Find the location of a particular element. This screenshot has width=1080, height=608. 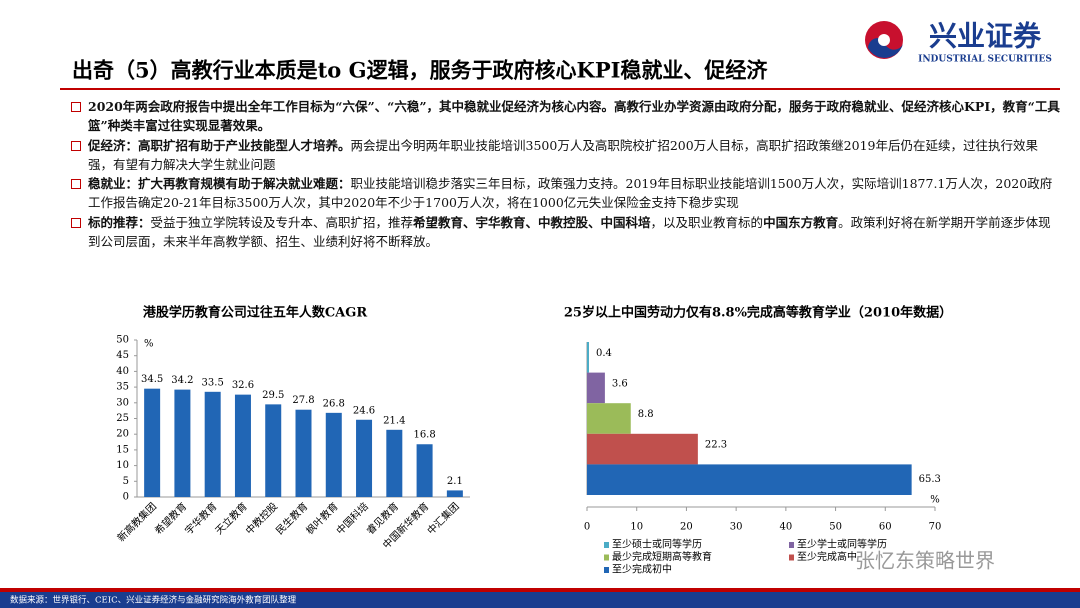

bullet-text: 促经济：高职扩招有助于产业技能型人才培养。 is located at coordinates (219, 145).